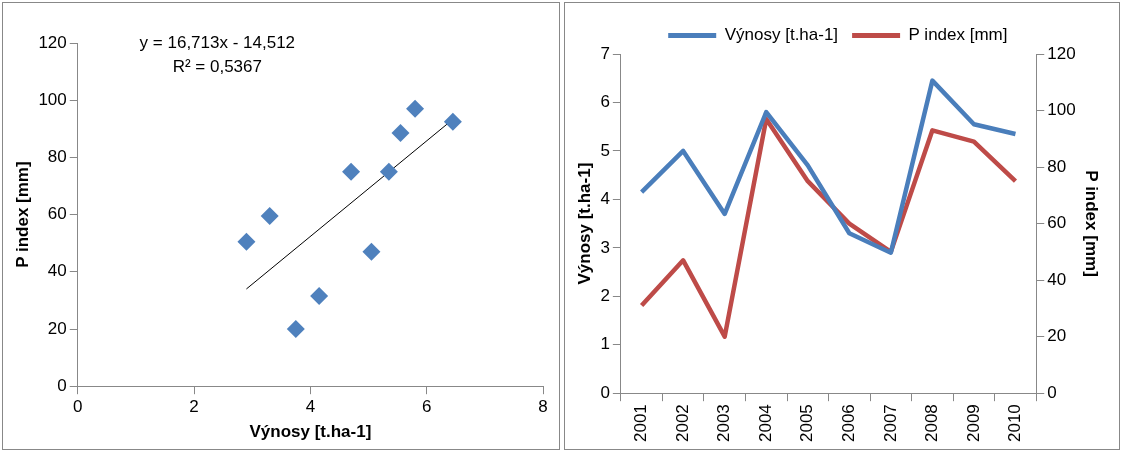 The image size is (1126, 454). What do you see at coordinates (605, 295) in the screenshot?
I see `y-tick-label: 2` at bounding box center [605, 295].